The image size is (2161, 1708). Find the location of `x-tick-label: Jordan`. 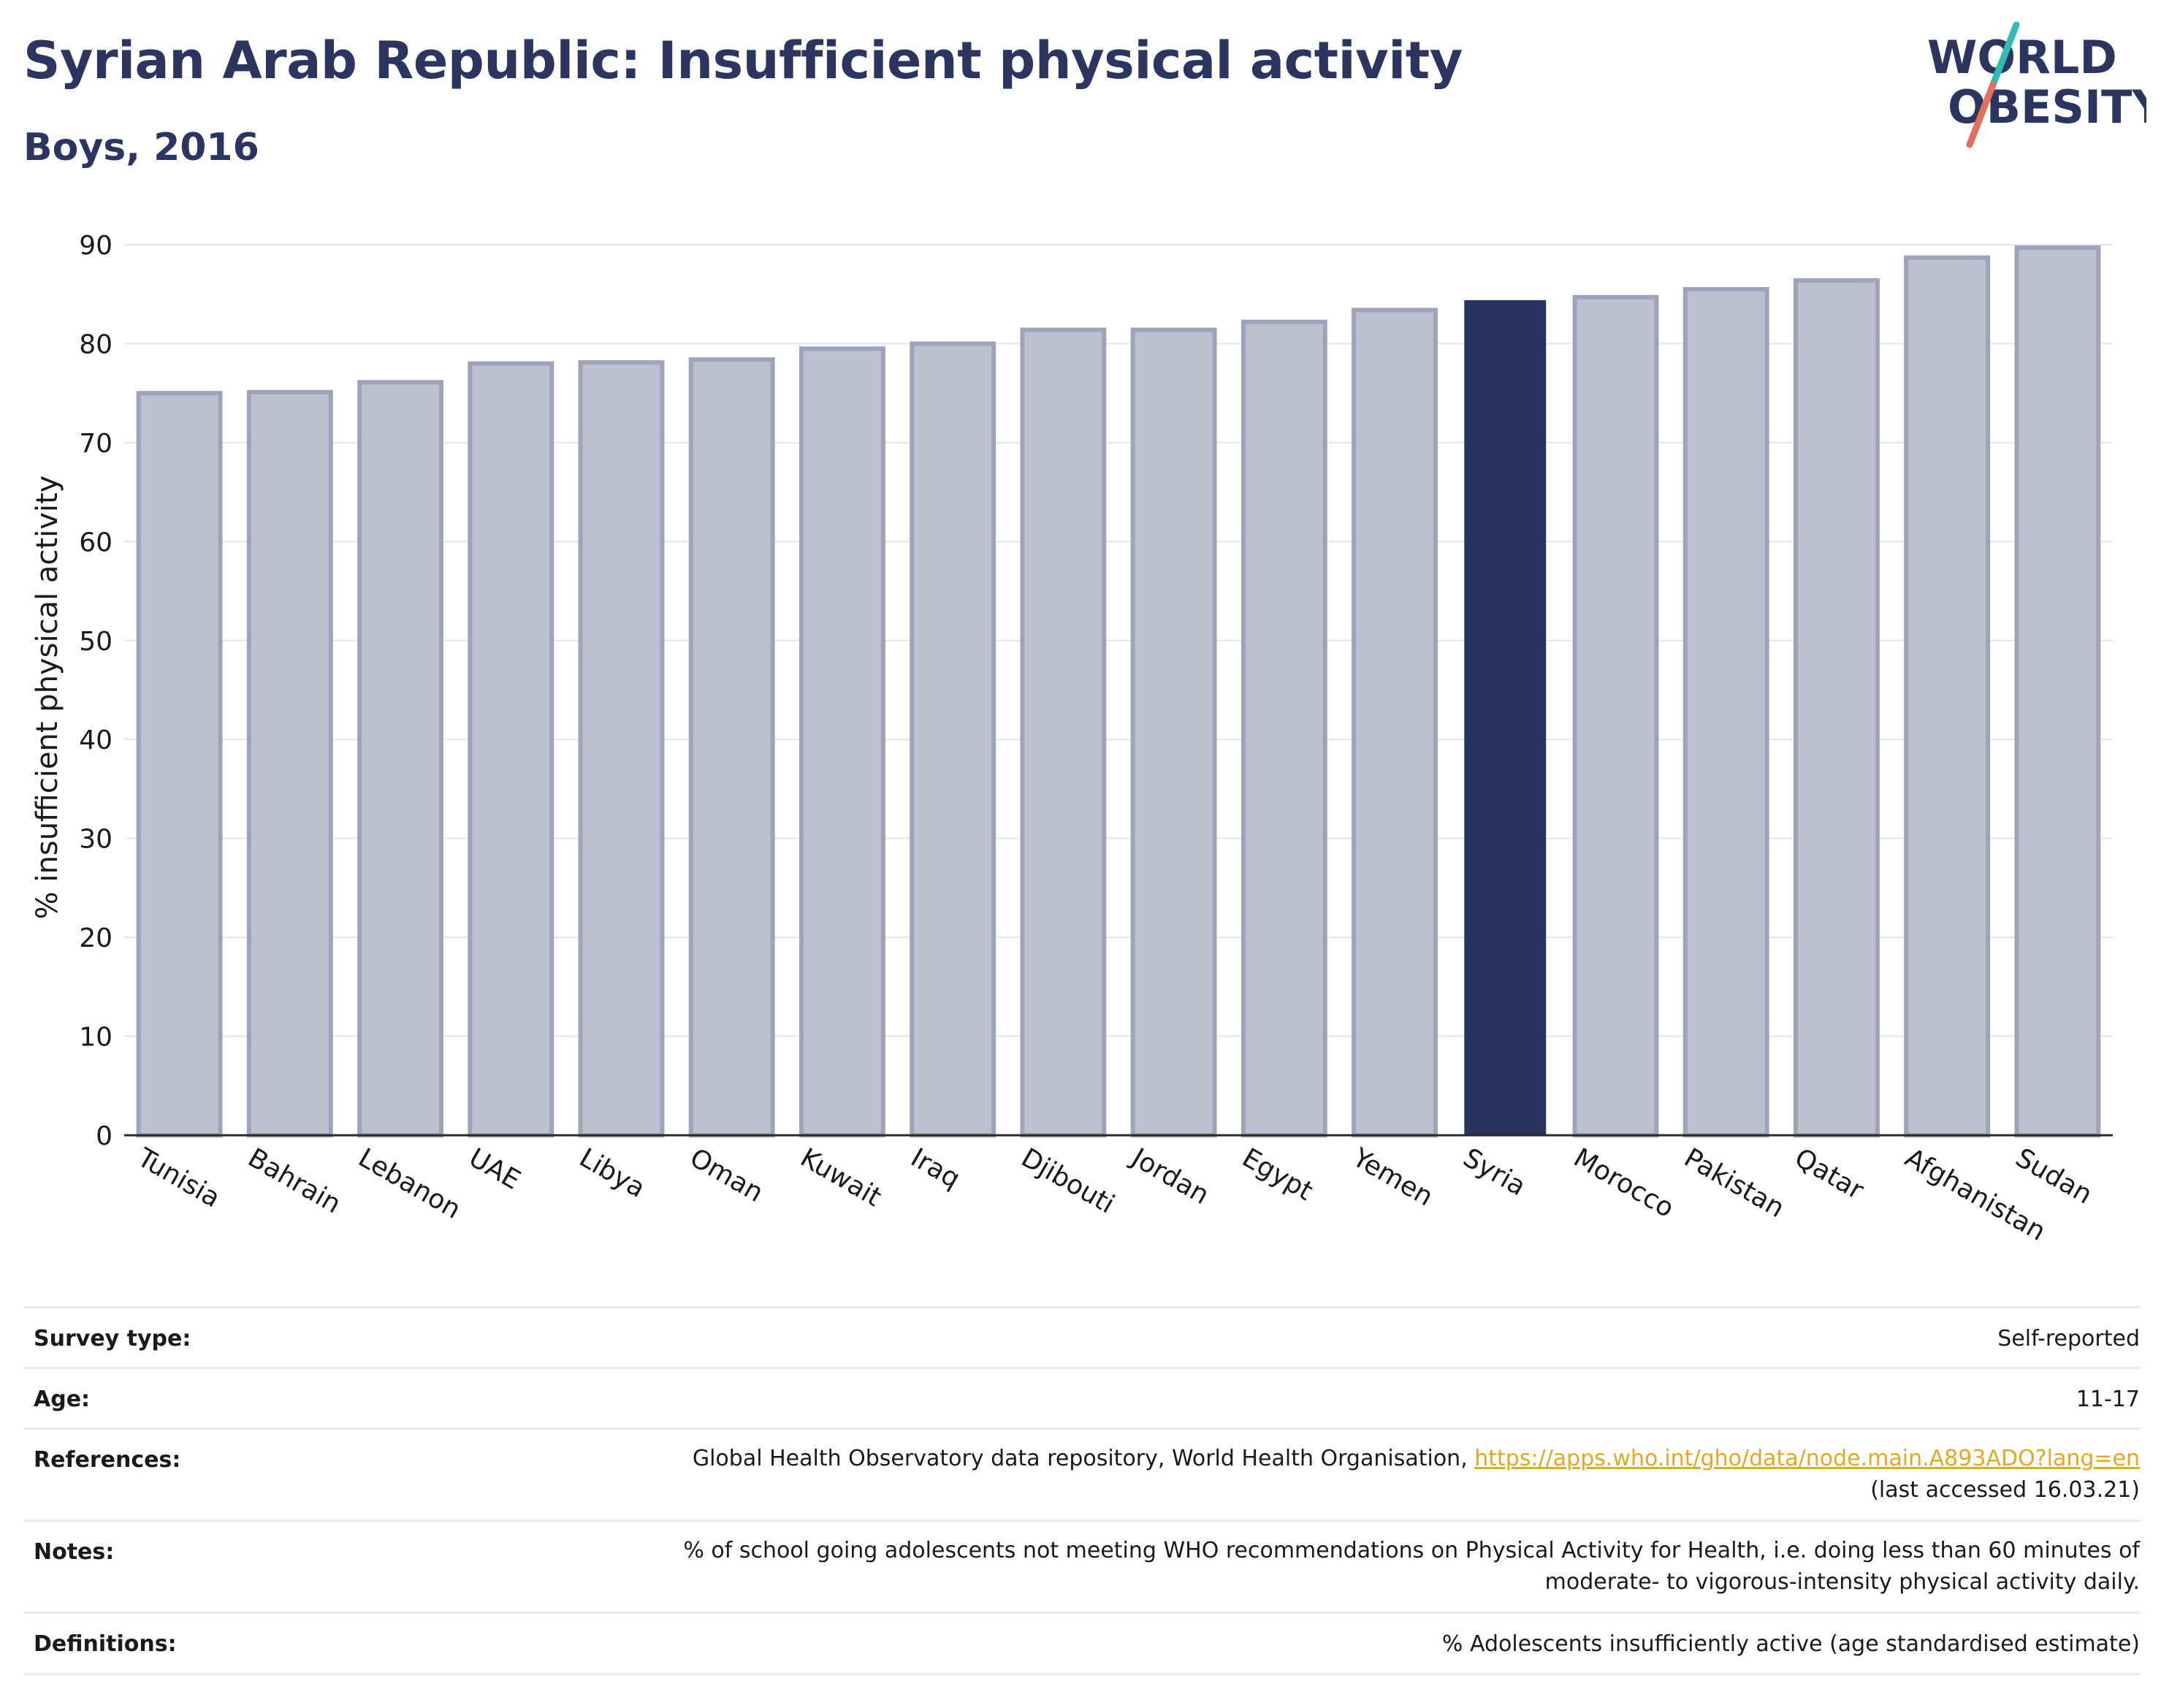

x-tick-label: Jordan is located at coordinates (1169, 1176).